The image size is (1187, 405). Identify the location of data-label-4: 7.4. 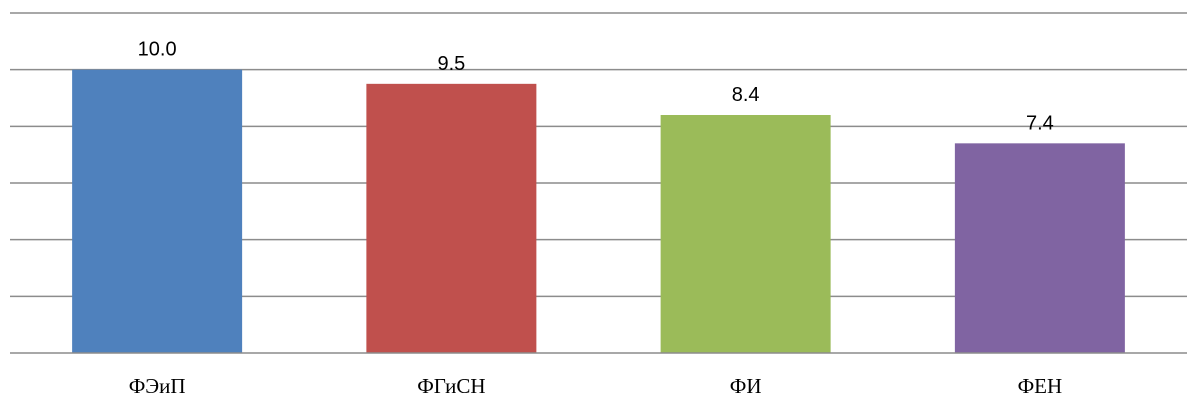
(1040, 123).